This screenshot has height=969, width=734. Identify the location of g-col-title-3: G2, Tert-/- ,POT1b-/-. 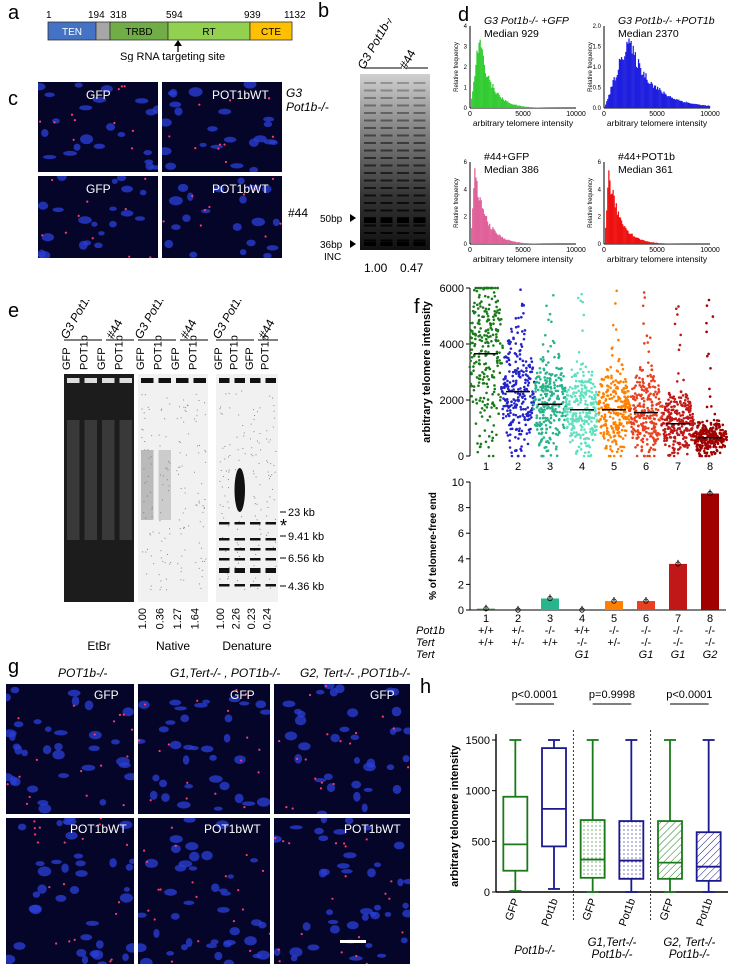
(355, 673).